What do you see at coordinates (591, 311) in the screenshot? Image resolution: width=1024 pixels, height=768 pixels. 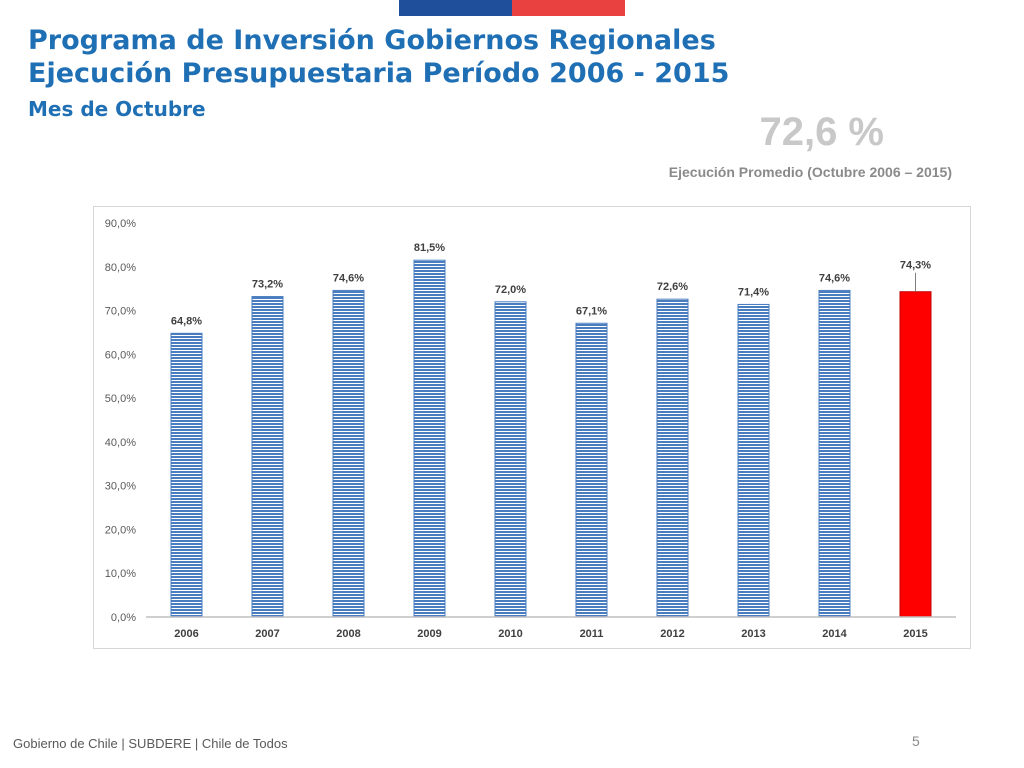 I see `data-label-2011: 67,1%` at bounding box center [591, 311].